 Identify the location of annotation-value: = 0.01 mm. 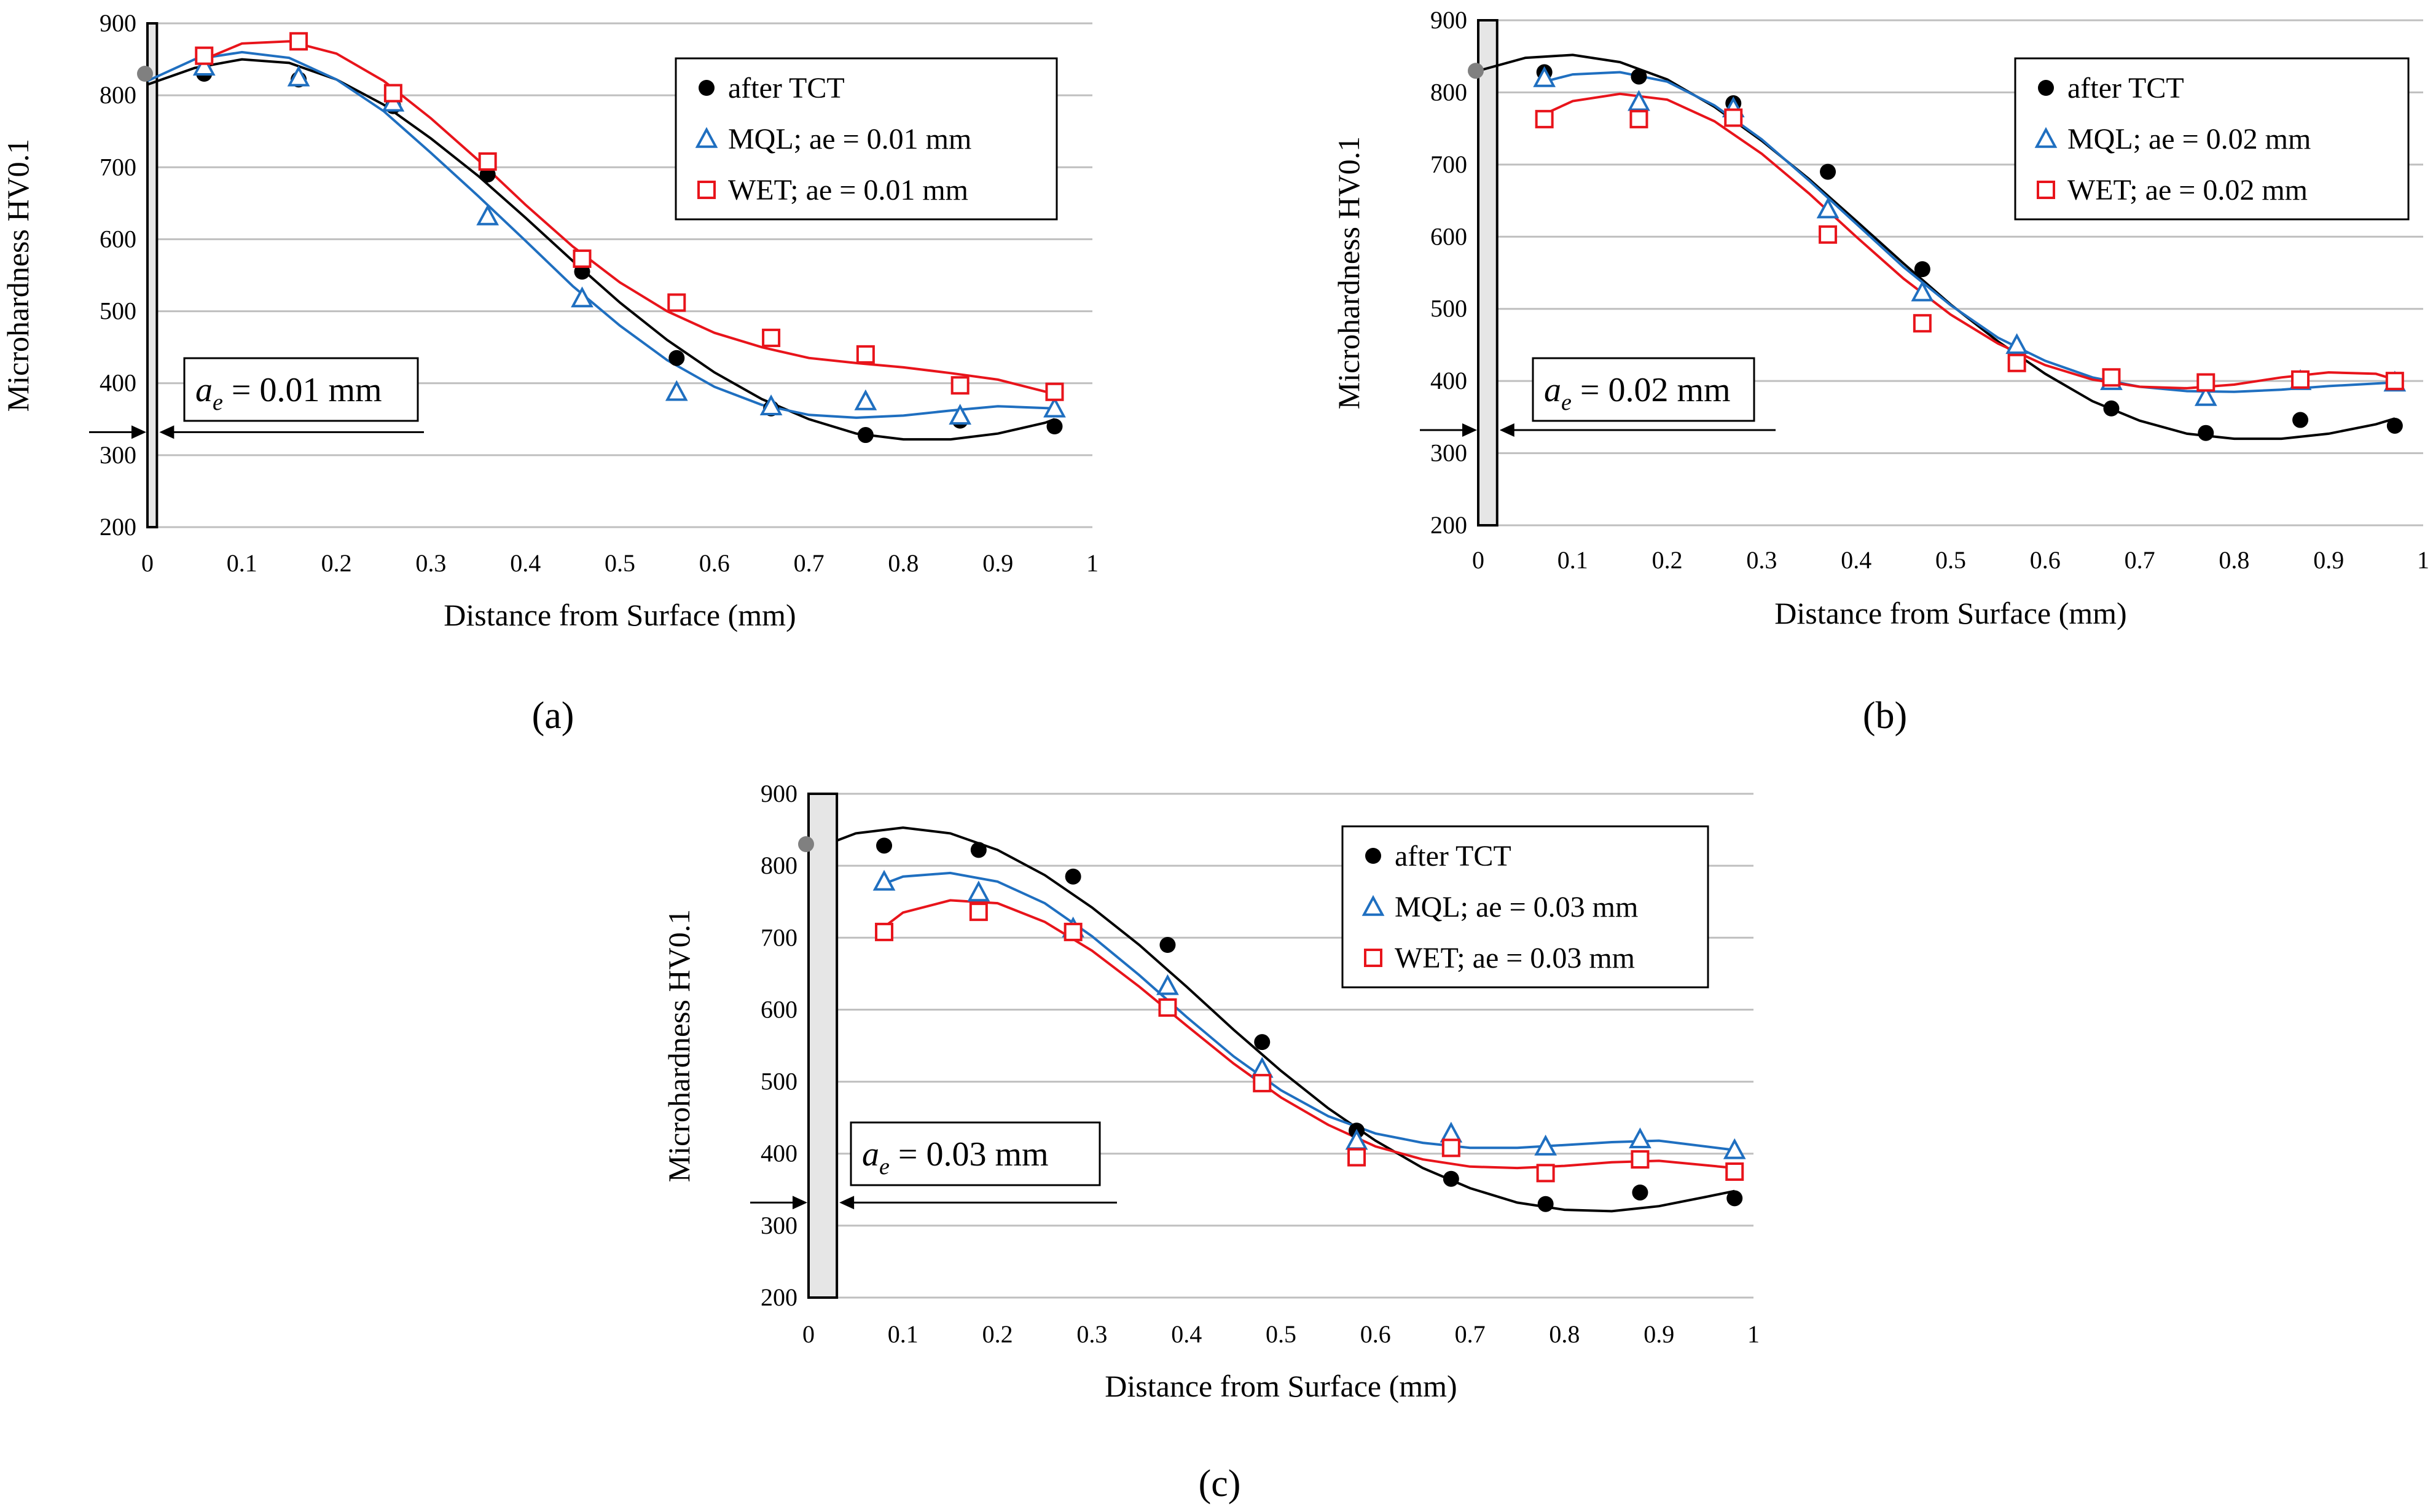
(302, 390).